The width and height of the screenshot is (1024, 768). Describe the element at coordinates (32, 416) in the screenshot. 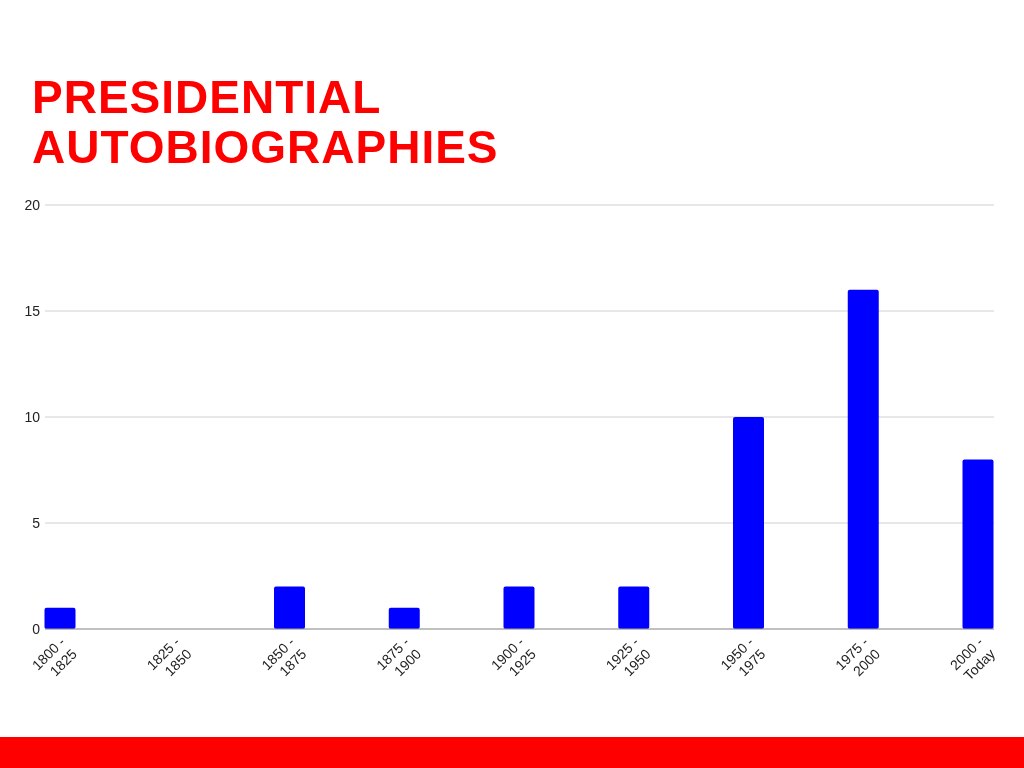

I see `y-tick-label: 10` at that location.